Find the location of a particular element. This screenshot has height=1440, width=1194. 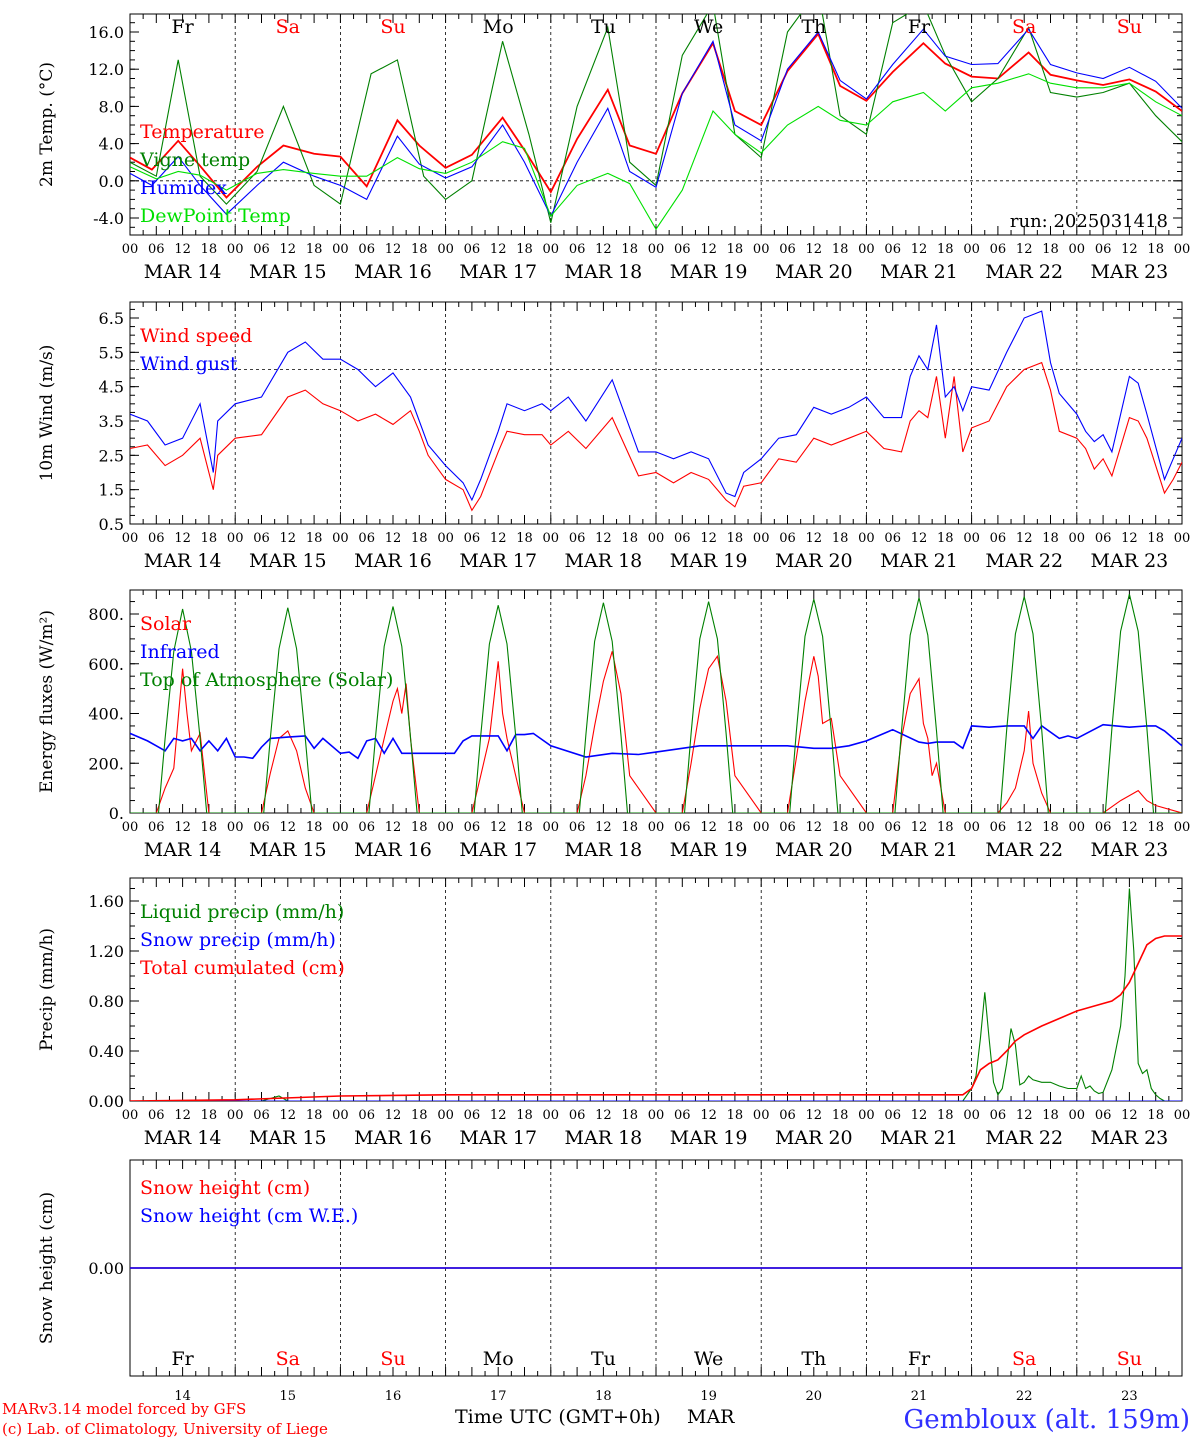

legend-entry: Temperature is located at coordinates (202, 132).